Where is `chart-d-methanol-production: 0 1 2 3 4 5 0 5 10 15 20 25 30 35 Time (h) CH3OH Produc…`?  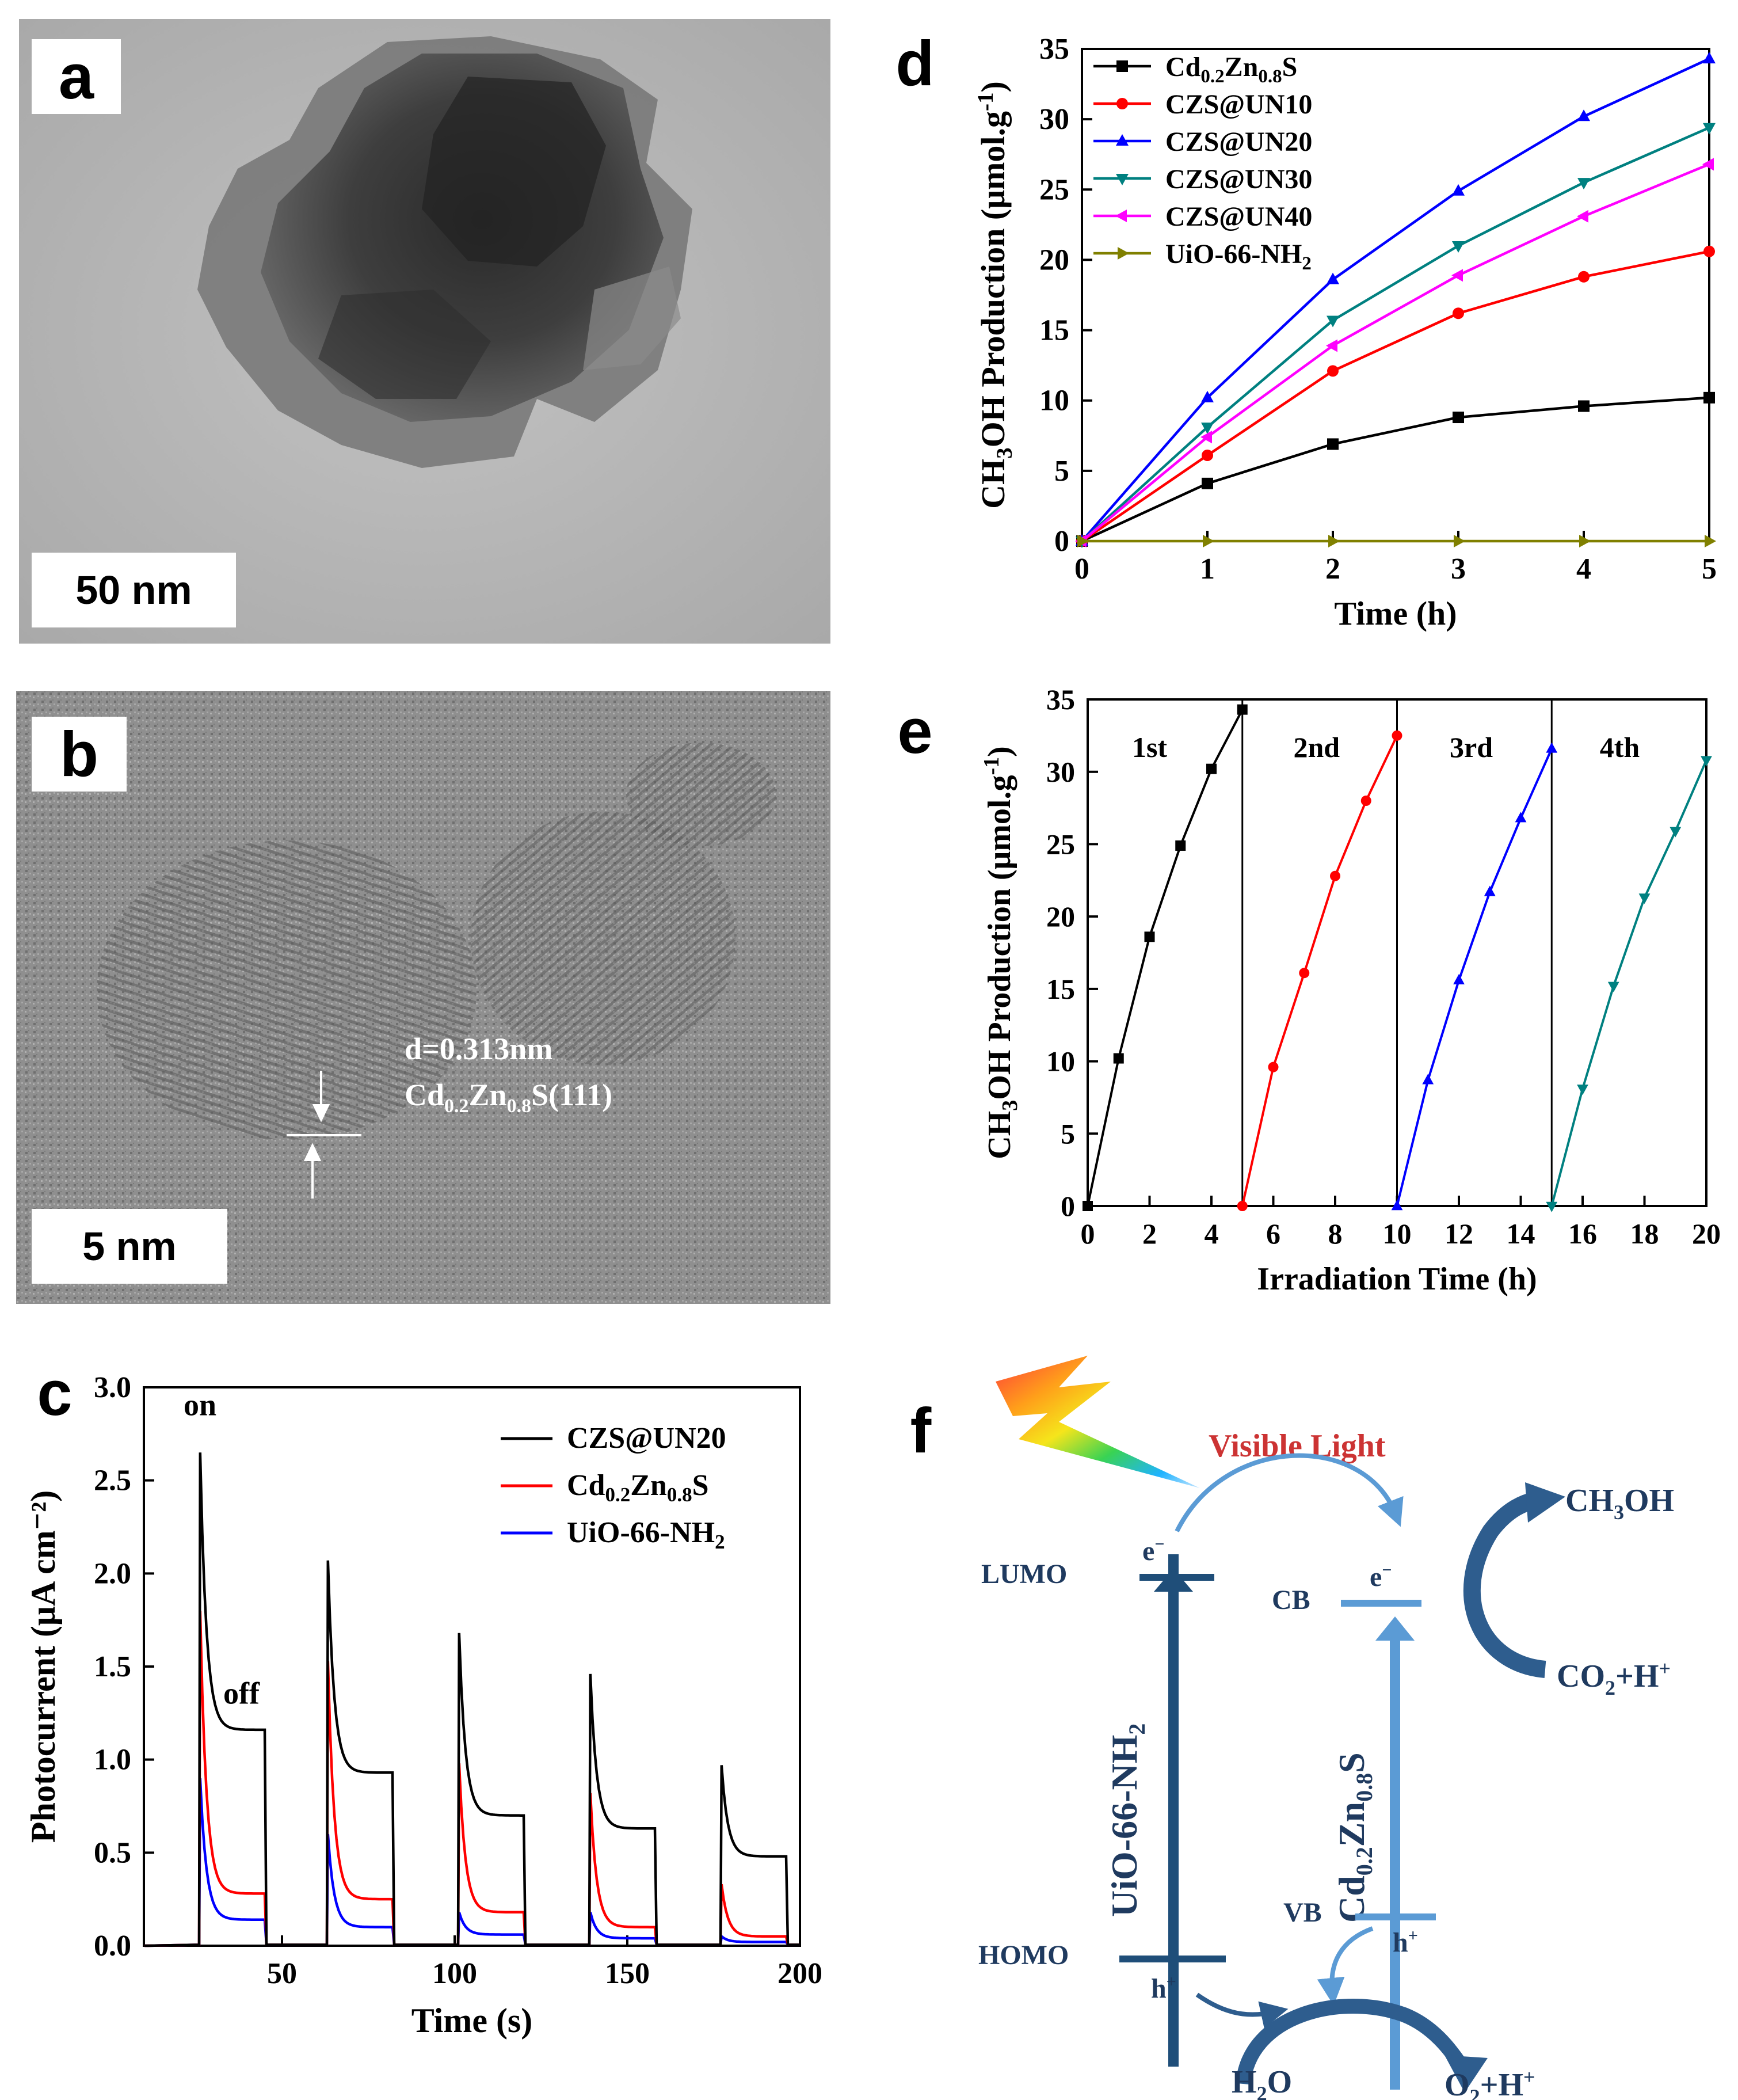
chart-d-methanol-production: 0 1 2 3 4 5 0 5 10 15 20 25 30 35 Time (h) CH3OH Produc… is located at coordinates (1345, 333).